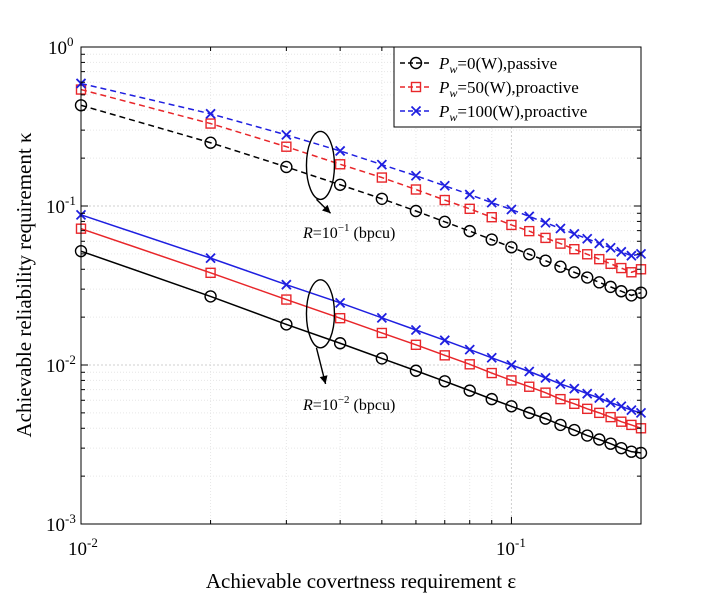 The width and height of the screenshot is (706, 598). I want to click on legend-box, so click(517, 87).